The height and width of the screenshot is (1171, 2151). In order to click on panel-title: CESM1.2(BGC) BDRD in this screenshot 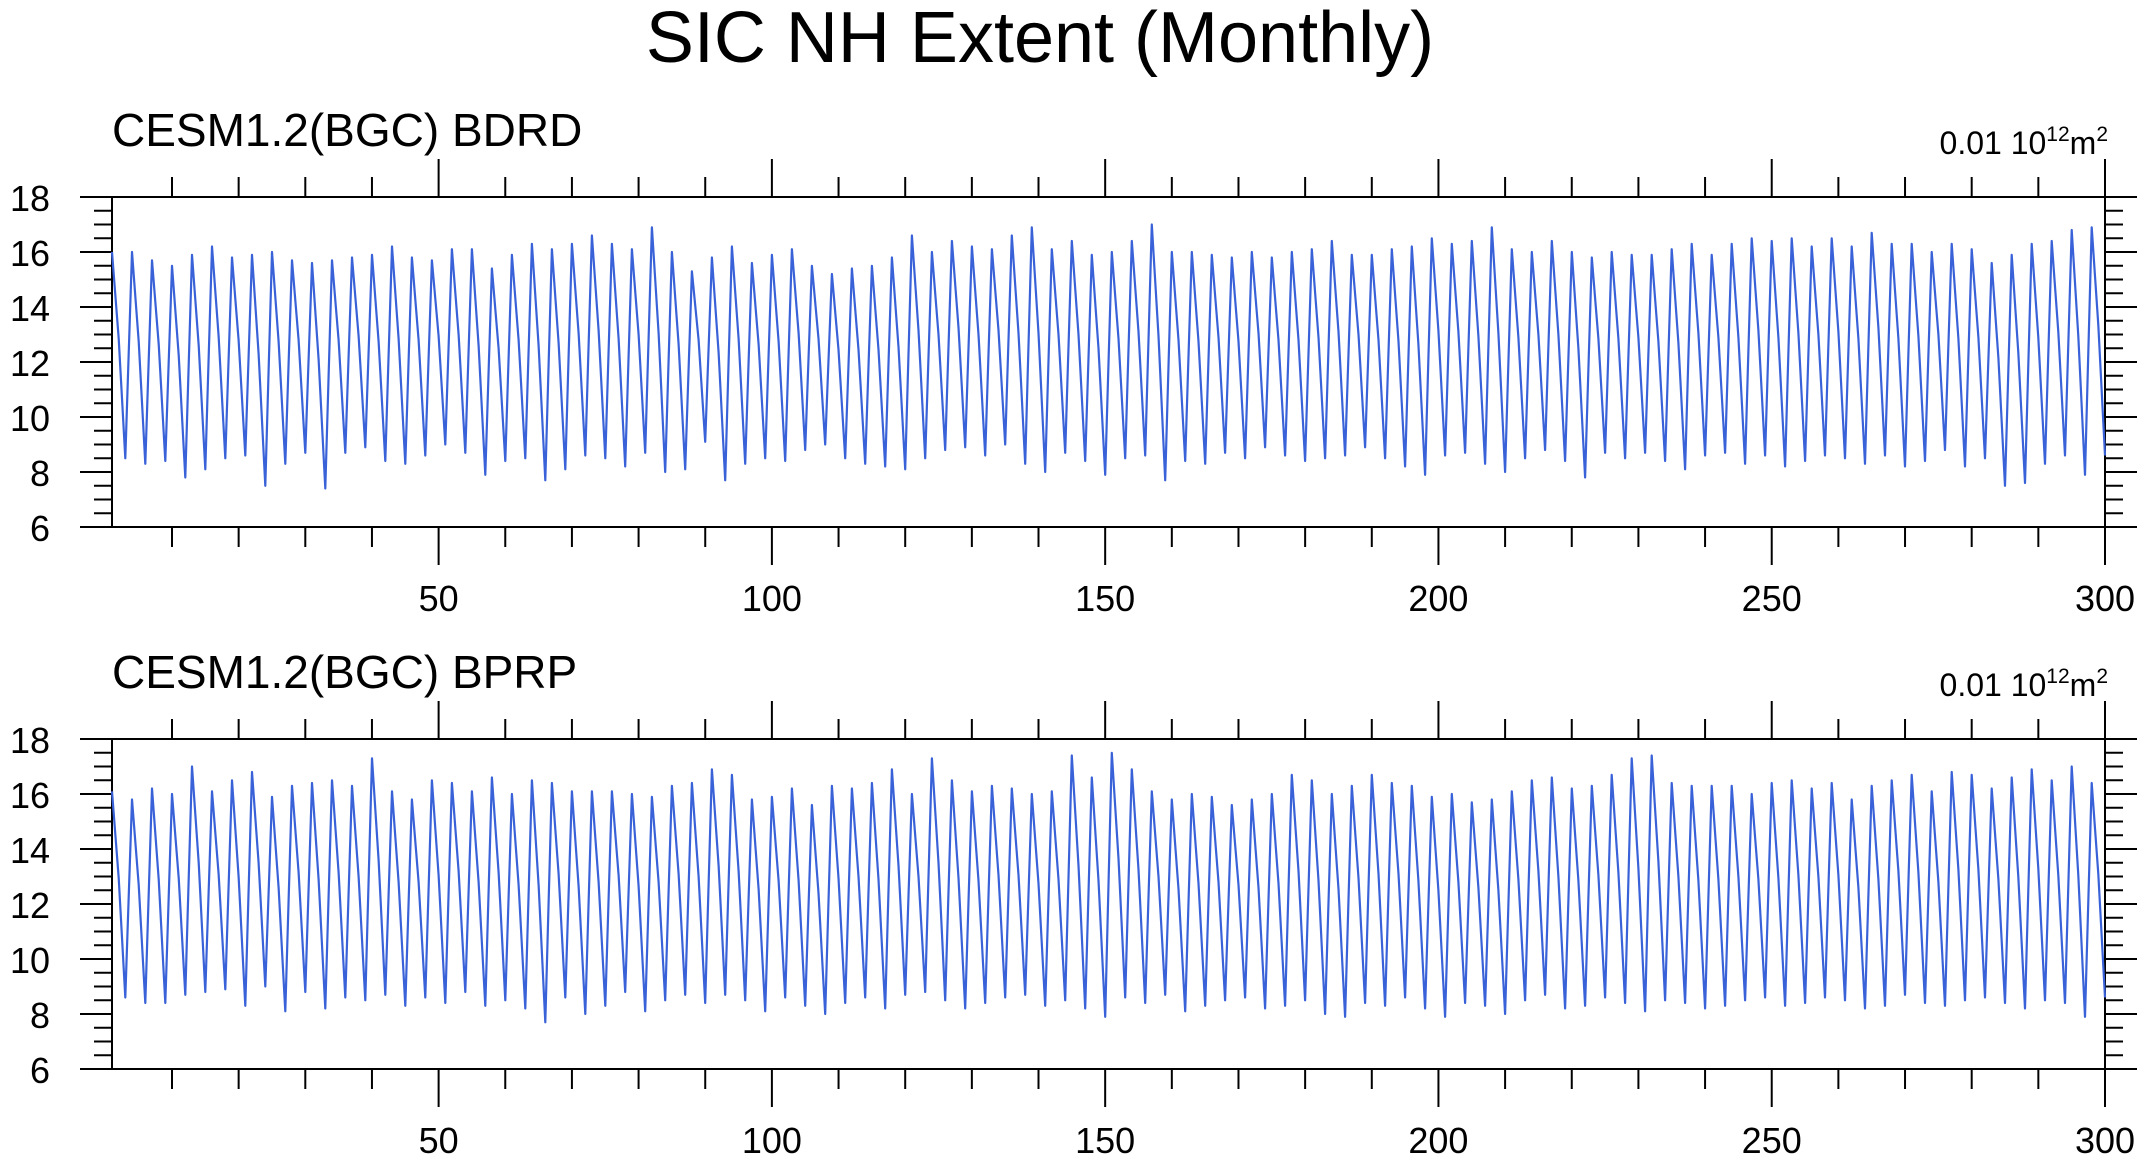, I will do `click(347, 130)`.